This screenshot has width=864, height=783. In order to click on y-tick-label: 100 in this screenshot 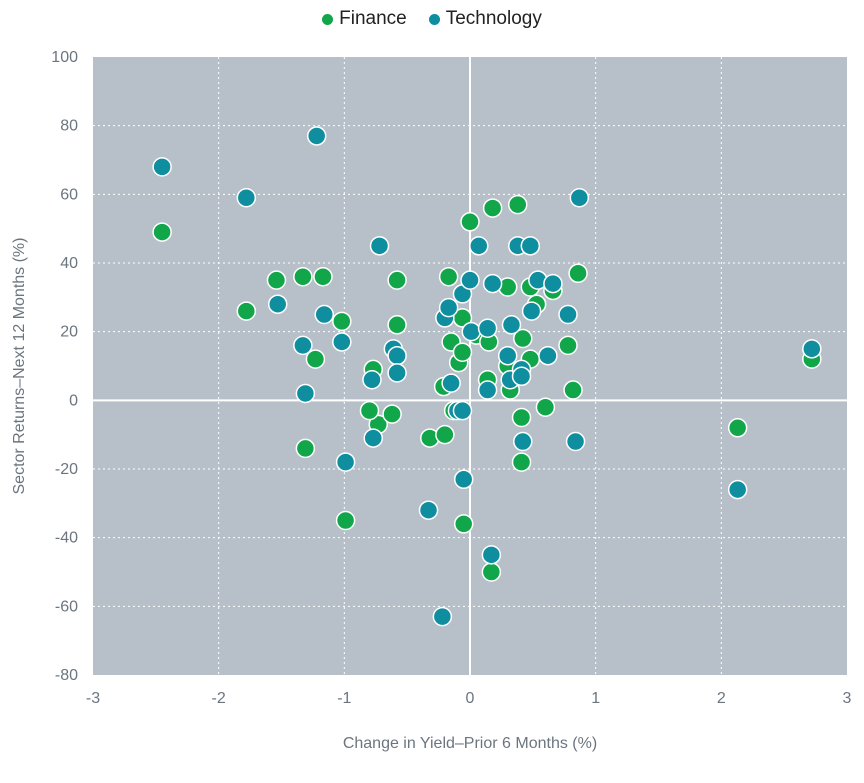, I will do `click(64, 57)`.